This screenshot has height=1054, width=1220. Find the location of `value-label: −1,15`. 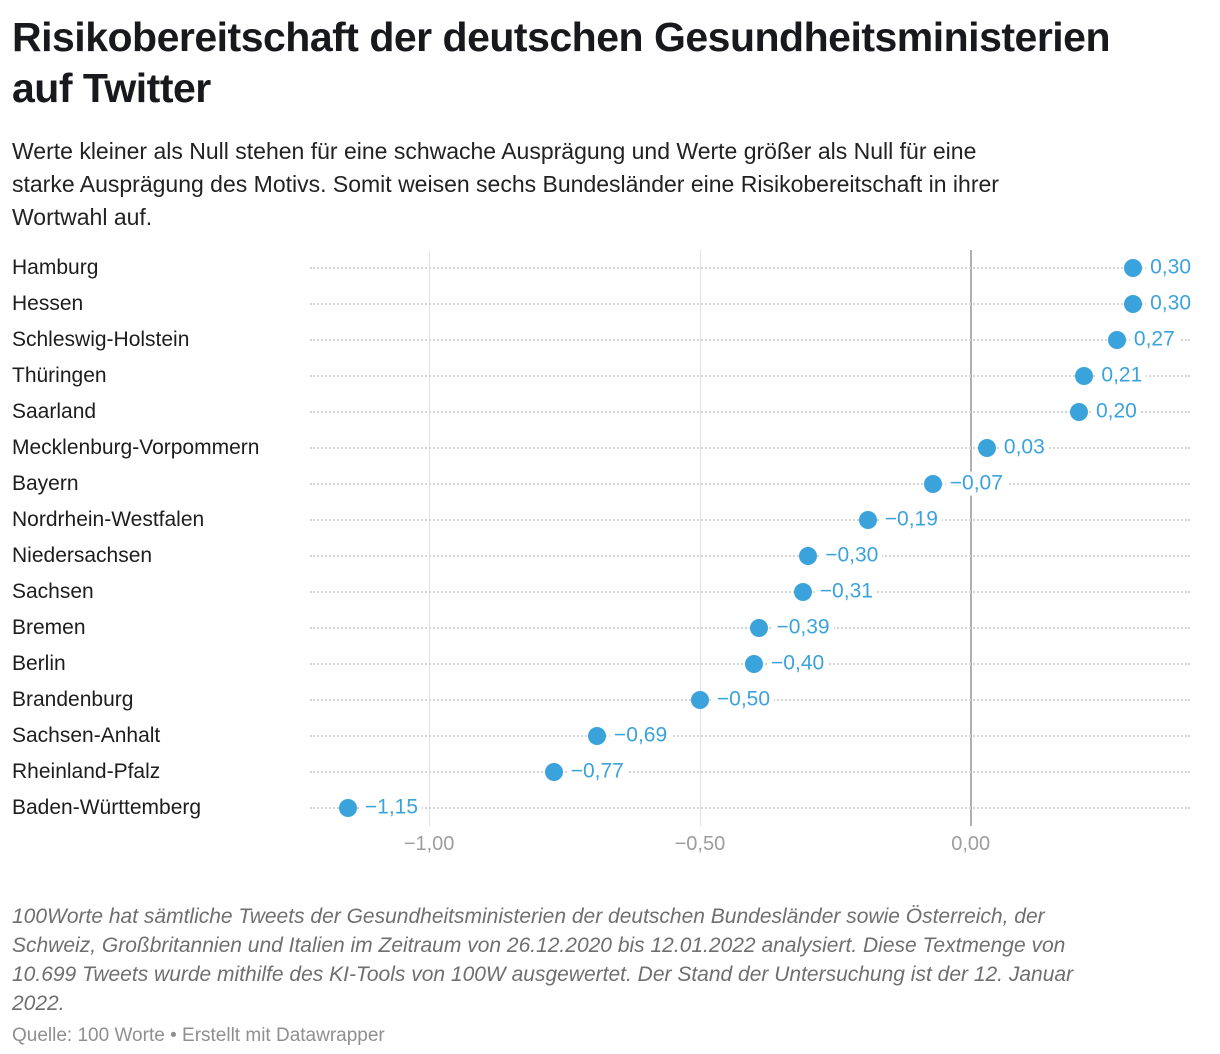

value-label: −1,15 is located at coordinates (391, 807).